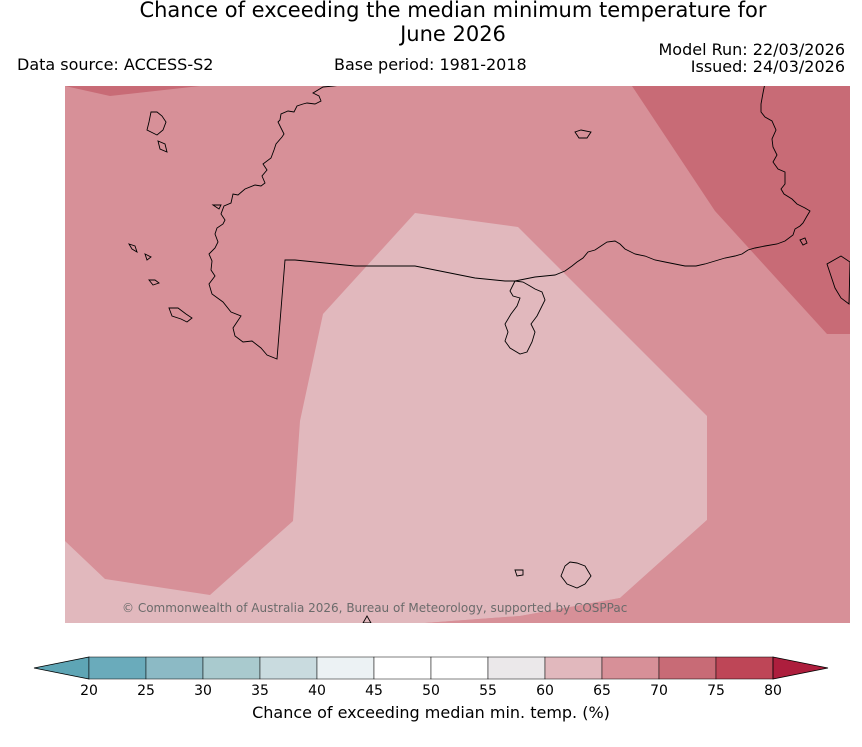  Describe the element at coordinates (767, 66) in the screenshot. I see `issued-date: Issued: 24/03/2026` at that location.